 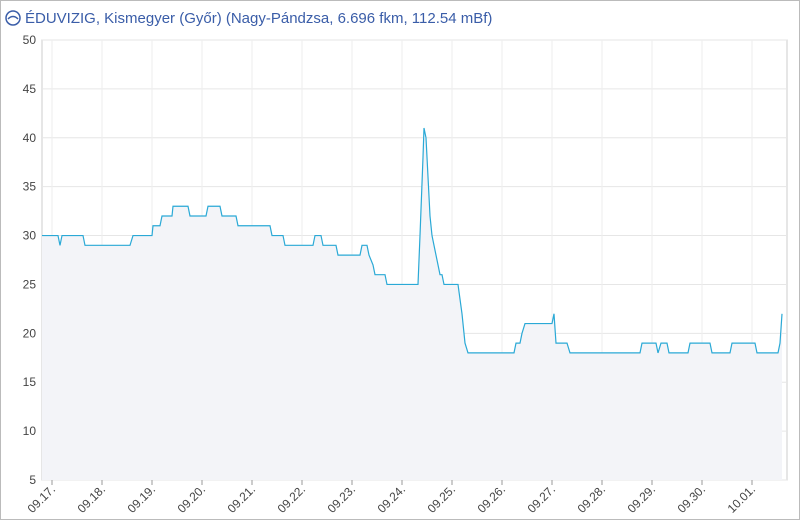 I want to click on y-tick-label: 40, so click(x=30, y=138).